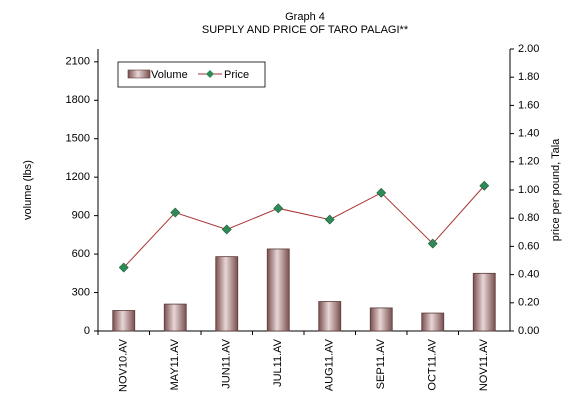 The height and width of the screenshot is (404, 563). Describe the element at coordinates (78, 62) in the screenshot. I see `y-tick-label: 2100` at that location.